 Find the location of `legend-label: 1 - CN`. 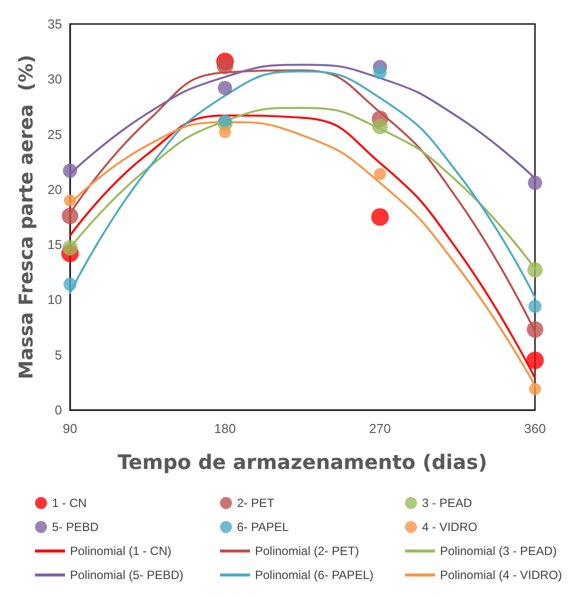

legend-label: 1 - CN is located at coordinates (69, 503).